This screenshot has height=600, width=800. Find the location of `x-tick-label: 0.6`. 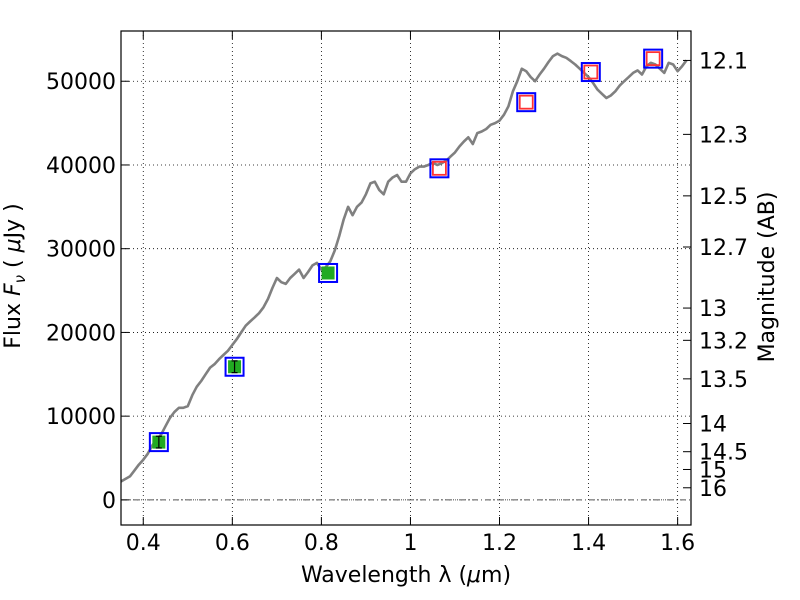

x-tick-label: 0.6 is located at coordinates (232, 543).